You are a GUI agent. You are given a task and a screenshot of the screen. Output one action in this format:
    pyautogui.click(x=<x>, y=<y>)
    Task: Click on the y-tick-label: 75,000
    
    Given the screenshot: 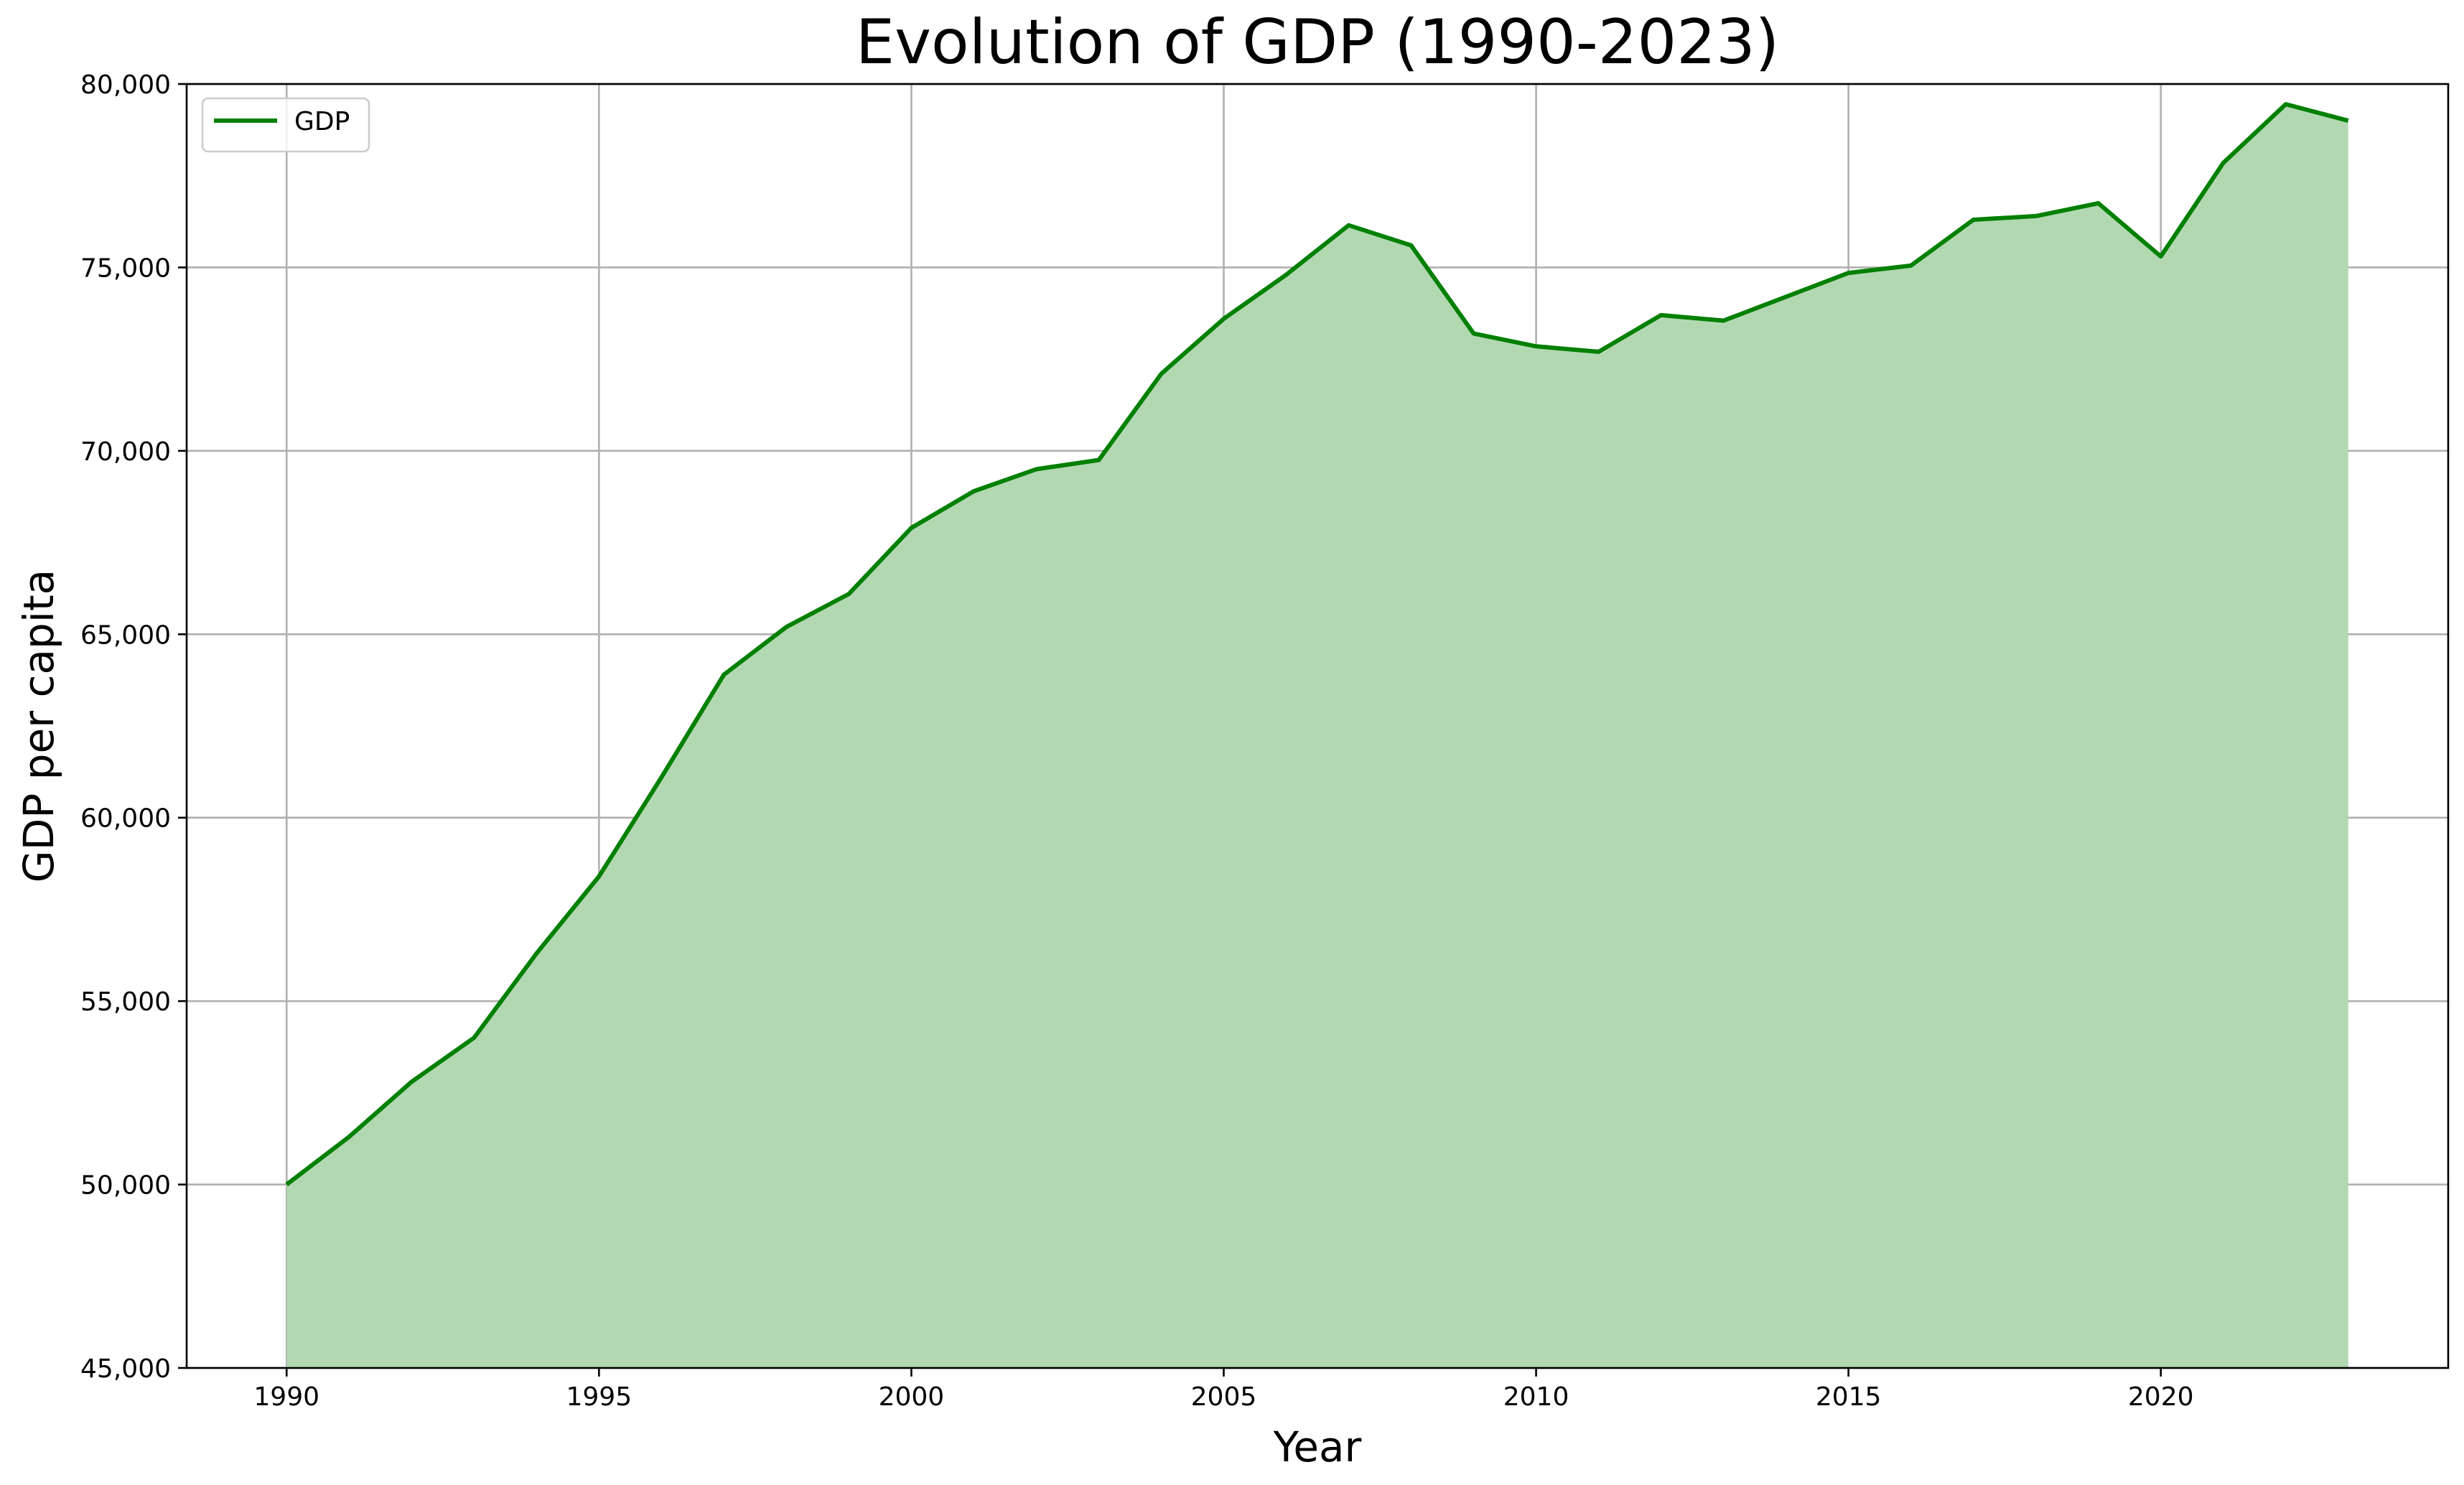 What is the action you would take?
    pyautogui.click(x=125, y=268)
    